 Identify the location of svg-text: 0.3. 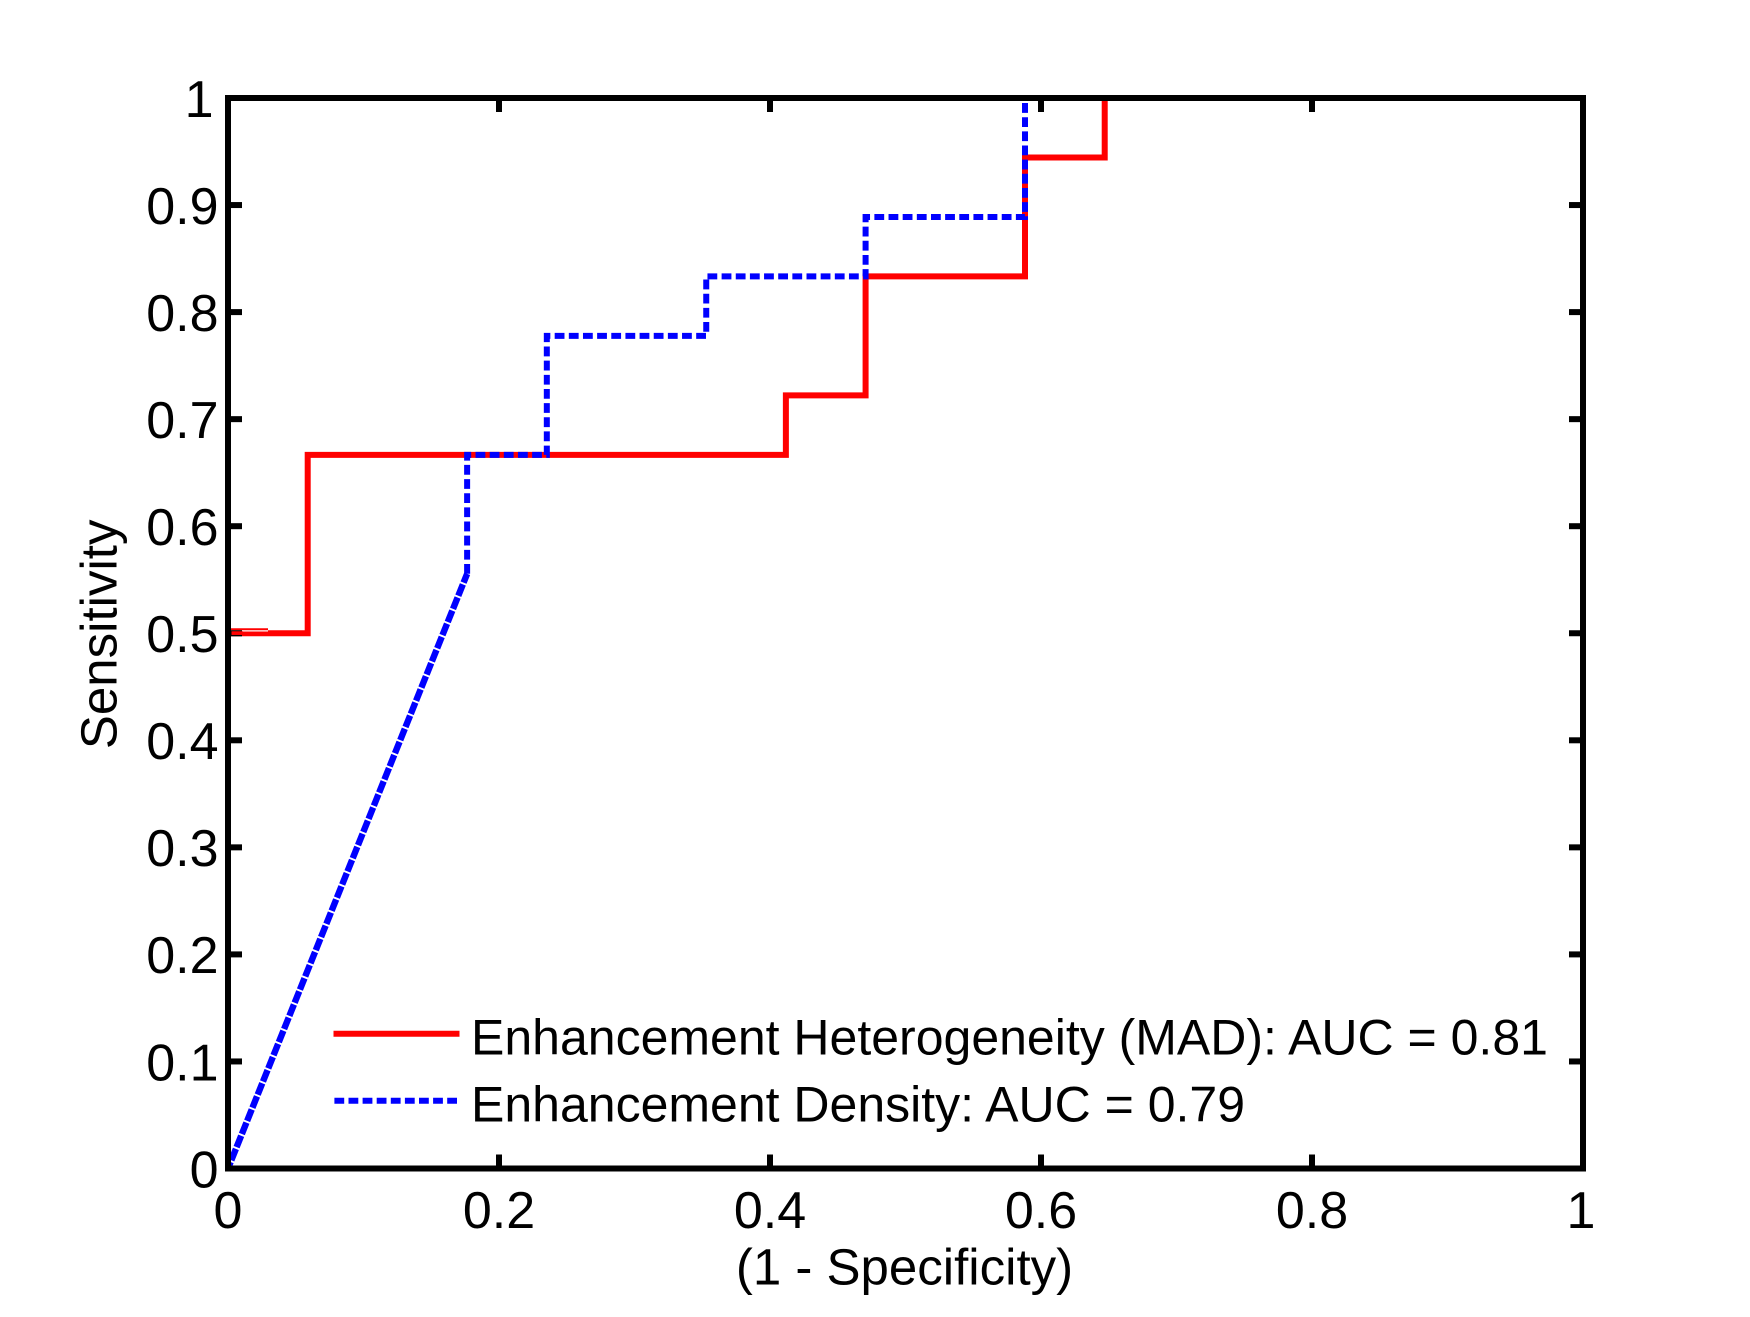
(182, 849).